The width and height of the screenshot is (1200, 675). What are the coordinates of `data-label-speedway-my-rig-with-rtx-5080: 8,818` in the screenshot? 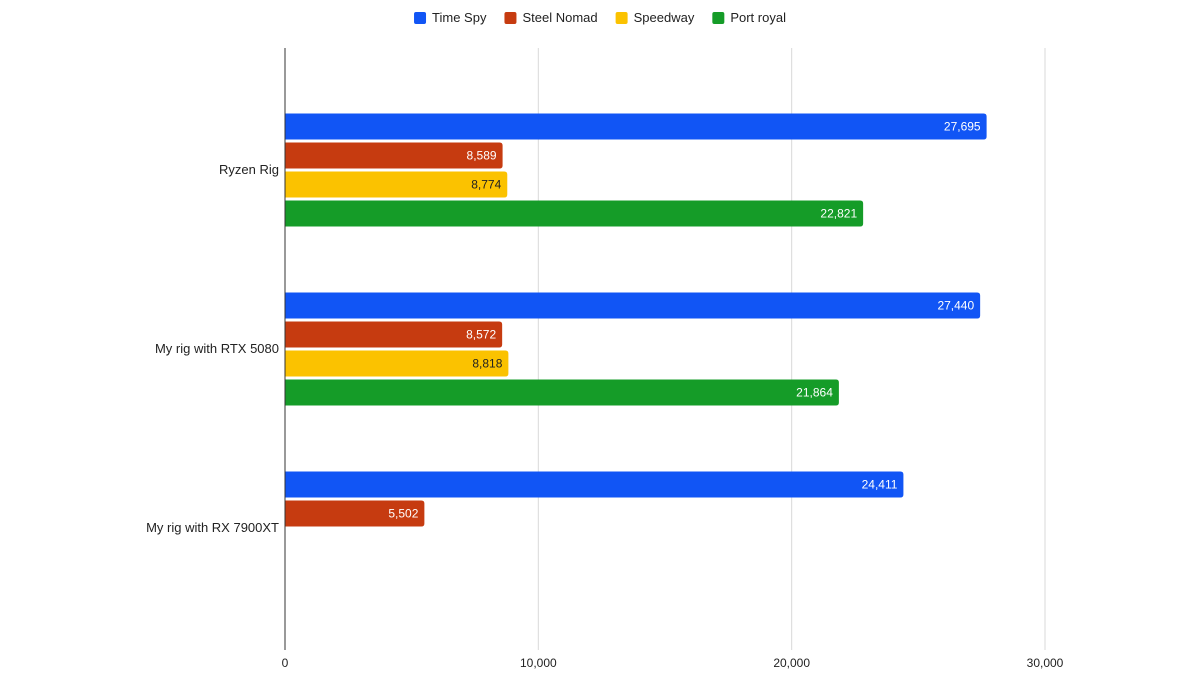 It's located at (487, 364).